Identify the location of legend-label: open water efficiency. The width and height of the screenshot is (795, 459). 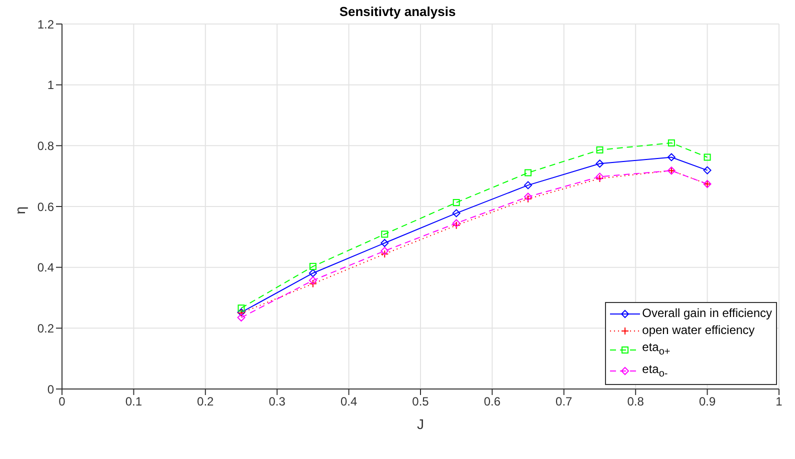
(698, 331).